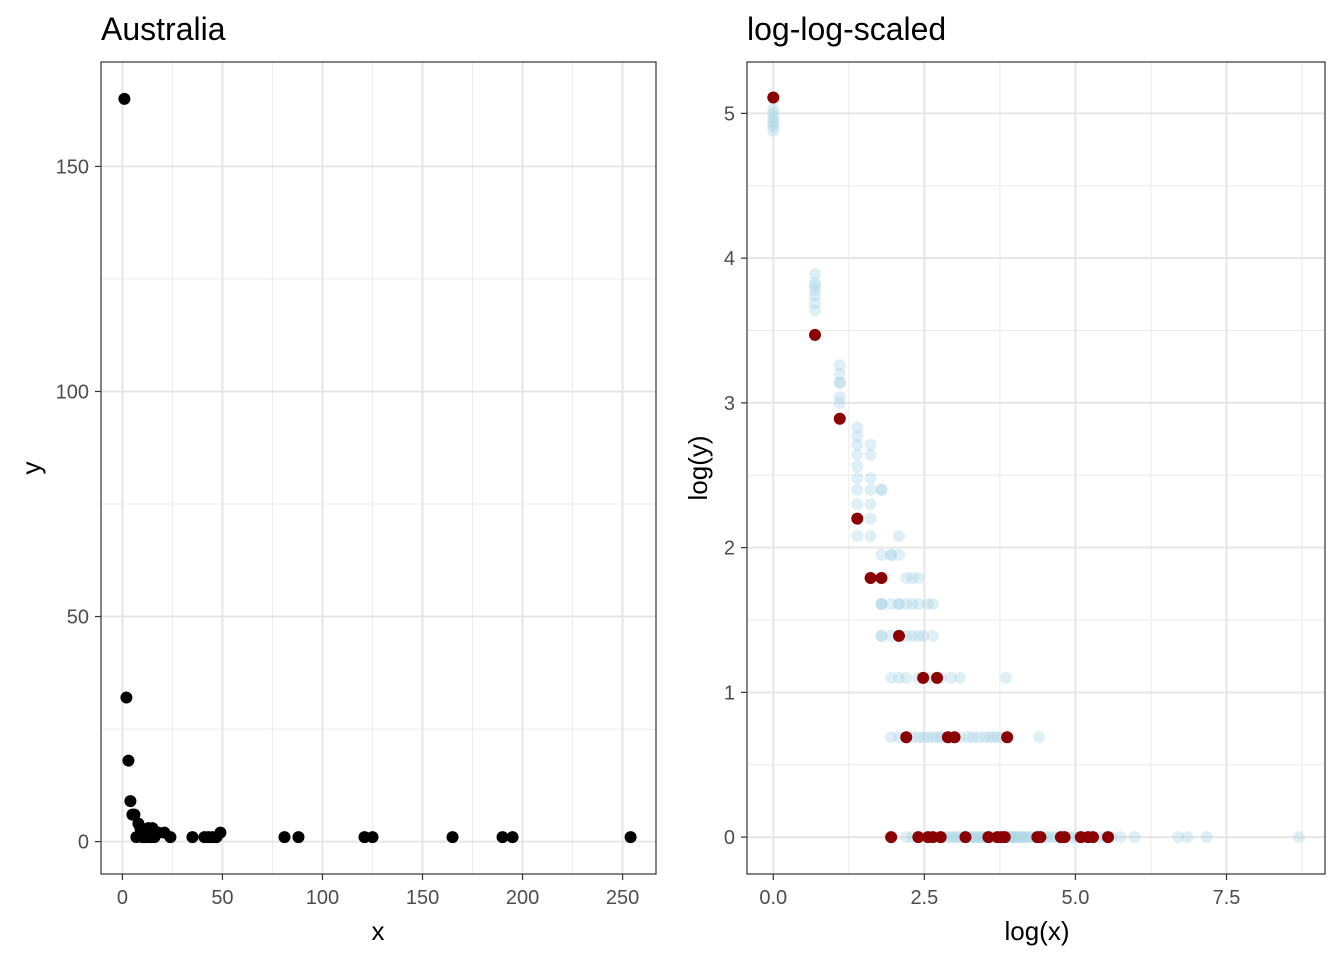  Describe the element at coordinates (72, 167) in the screenshot. I see `y-tick-label: 150` at that location.